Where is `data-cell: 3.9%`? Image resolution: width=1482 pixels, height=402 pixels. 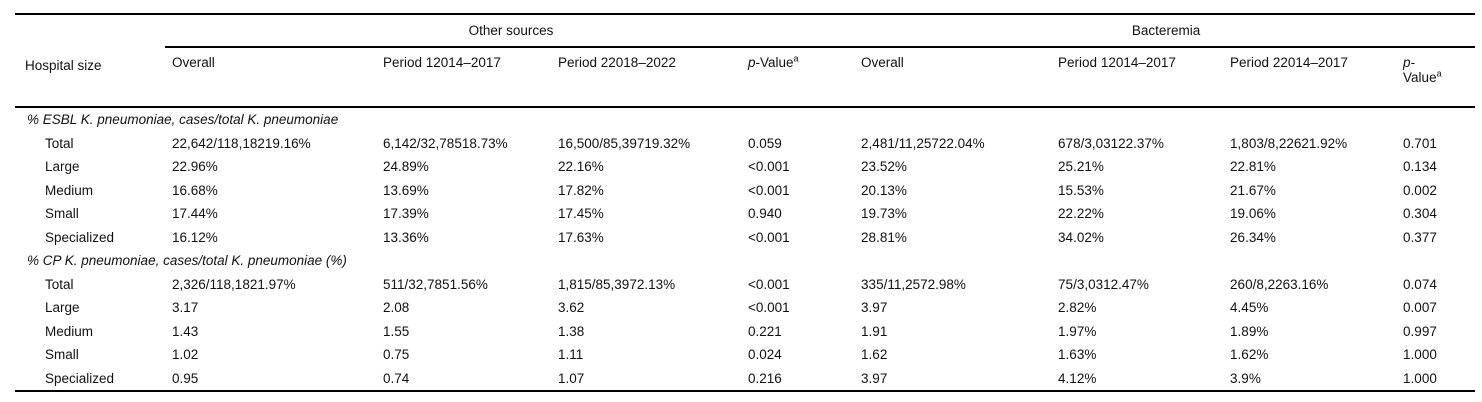
data-cell: 3.9% is located at coordinates (1245, 378).